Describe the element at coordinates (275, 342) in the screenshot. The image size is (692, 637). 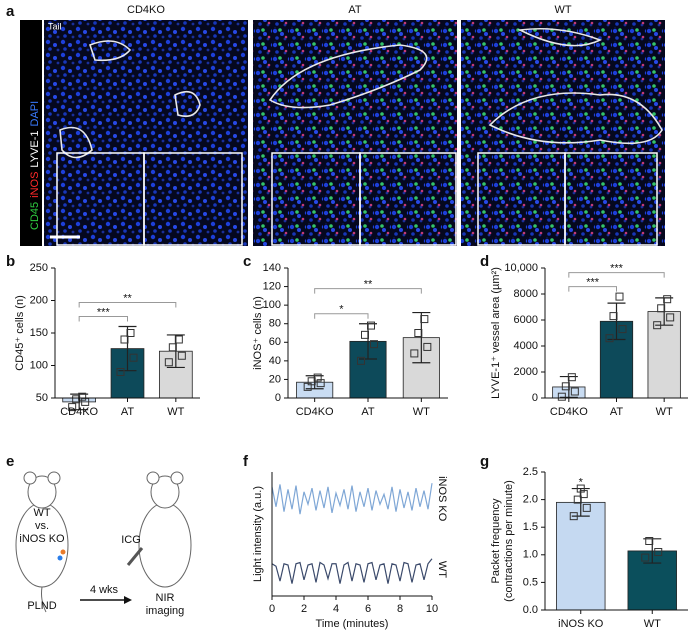
I see `y-tick-label: 60` at that location.